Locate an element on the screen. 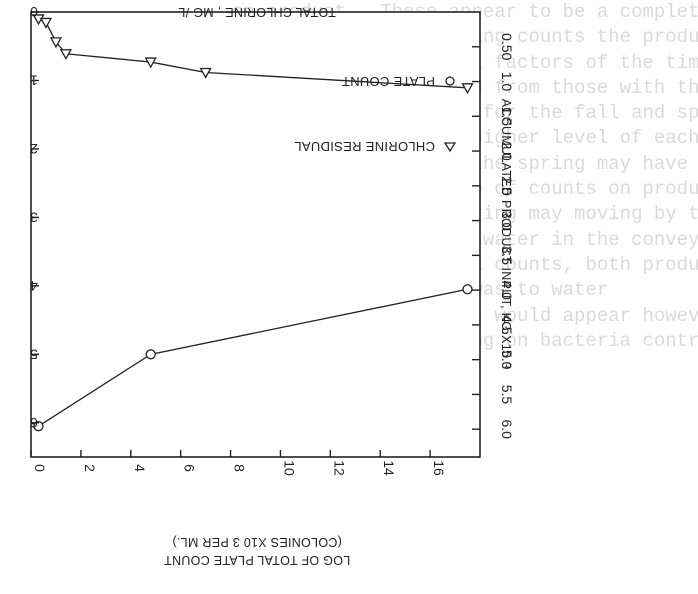 This screenshot has height=594, width=698. legend-circle-marker is located at coordinates (450, 81).